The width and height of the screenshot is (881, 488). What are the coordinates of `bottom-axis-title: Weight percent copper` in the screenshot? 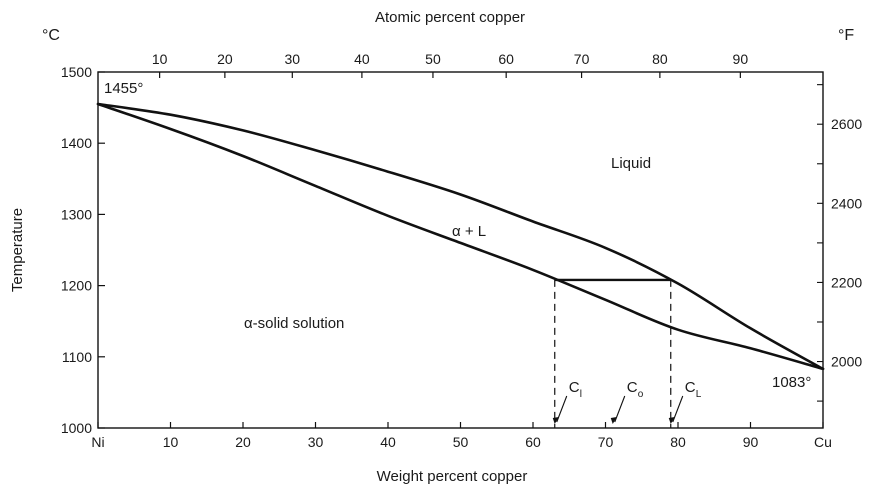 It's located at (452, 476).